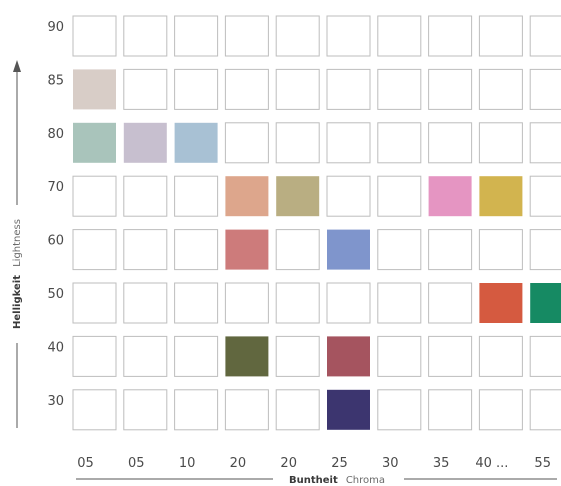 The width and height of the screenshot is (561, 486). I want to click on x-tick-label: 55, so click(542, 463).